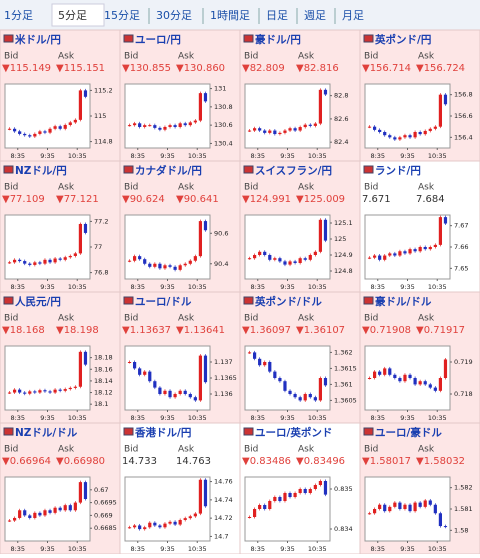 This screenshot has height=558, width=480. What do you see at coordinates (122, 15) in the screenshot?
I see `tab: 15分足` at bounding box center [122, 15].